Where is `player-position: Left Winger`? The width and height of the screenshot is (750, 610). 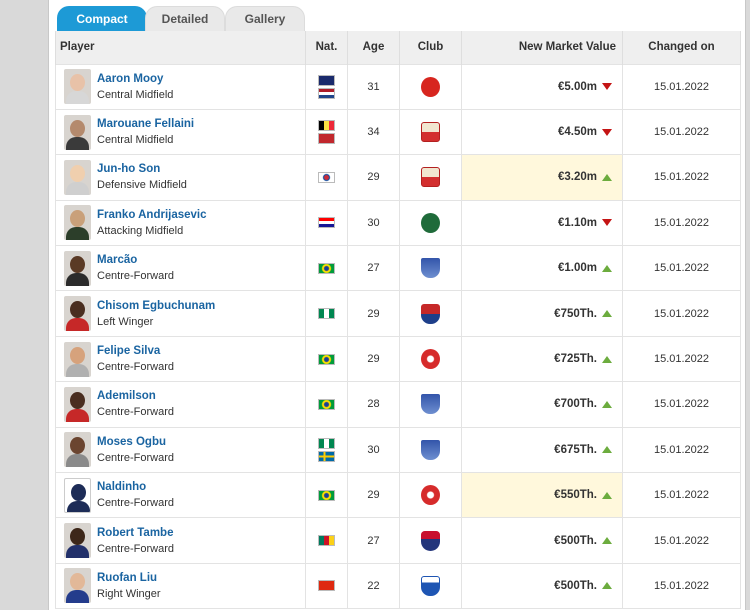
player-position: Left Winger is located at coordinates (125, 321).